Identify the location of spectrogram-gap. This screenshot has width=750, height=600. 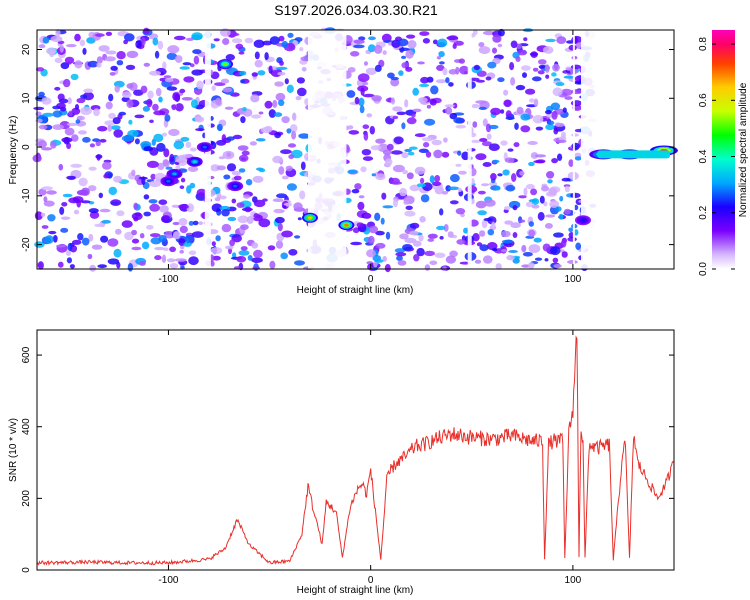
(589, 149).